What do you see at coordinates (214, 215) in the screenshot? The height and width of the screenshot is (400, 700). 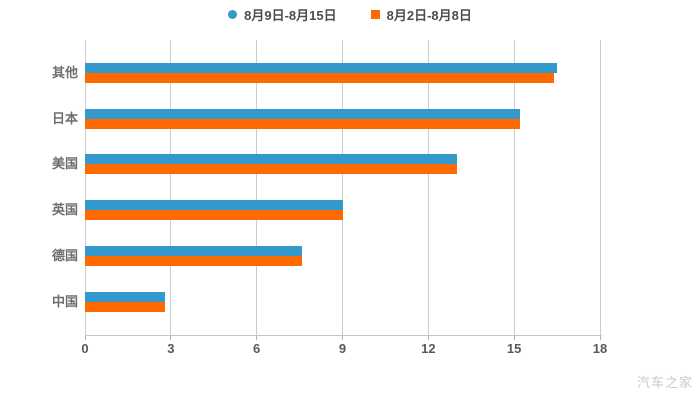 I see `bar-series2-row3` at bounding box center [214, 215].